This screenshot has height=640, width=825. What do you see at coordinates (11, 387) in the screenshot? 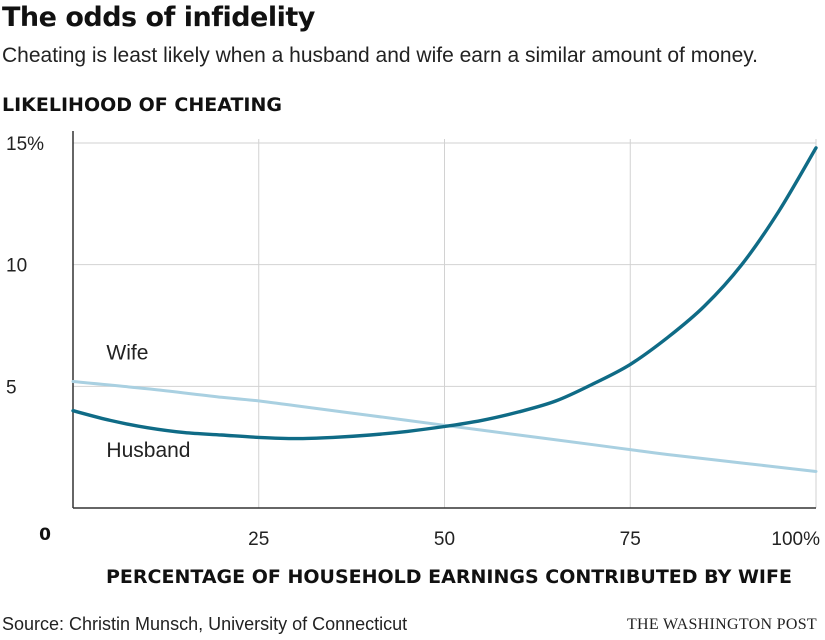
I see `y-tick-label-5: 5` at bounding box center [11, 387].